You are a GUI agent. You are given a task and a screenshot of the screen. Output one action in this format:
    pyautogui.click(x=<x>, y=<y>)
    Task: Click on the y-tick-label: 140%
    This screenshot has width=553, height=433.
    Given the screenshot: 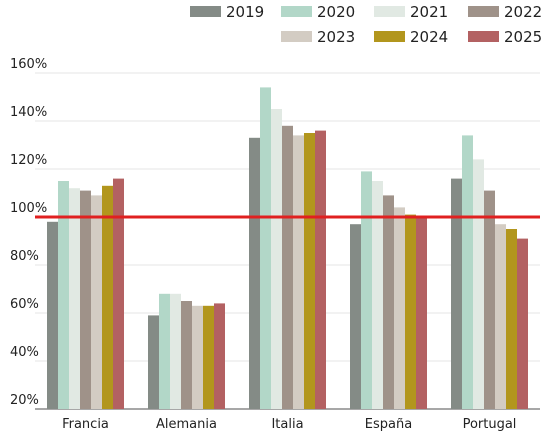 What is the action you would take?
    pyautogui.click(x=28, y=112)
    